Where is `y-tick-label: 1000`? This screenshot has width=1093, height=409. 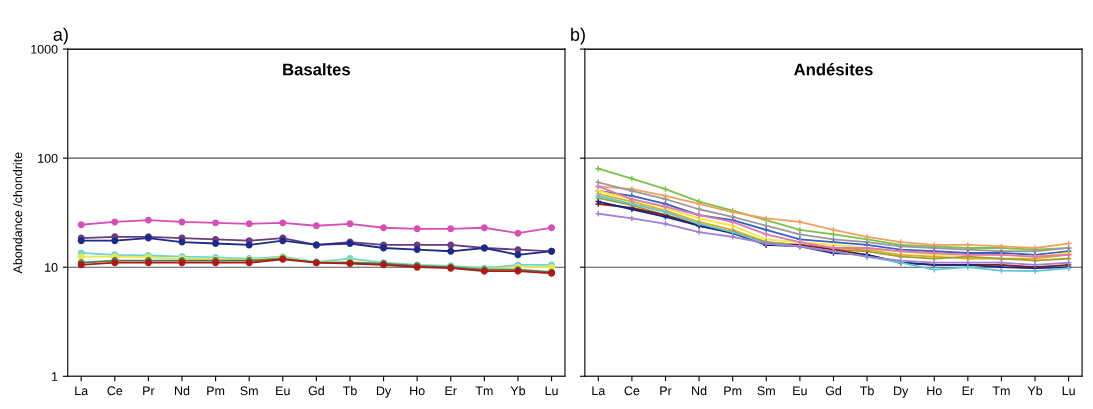 y-tick-label: 1000 is located at coordinates (44, 49).